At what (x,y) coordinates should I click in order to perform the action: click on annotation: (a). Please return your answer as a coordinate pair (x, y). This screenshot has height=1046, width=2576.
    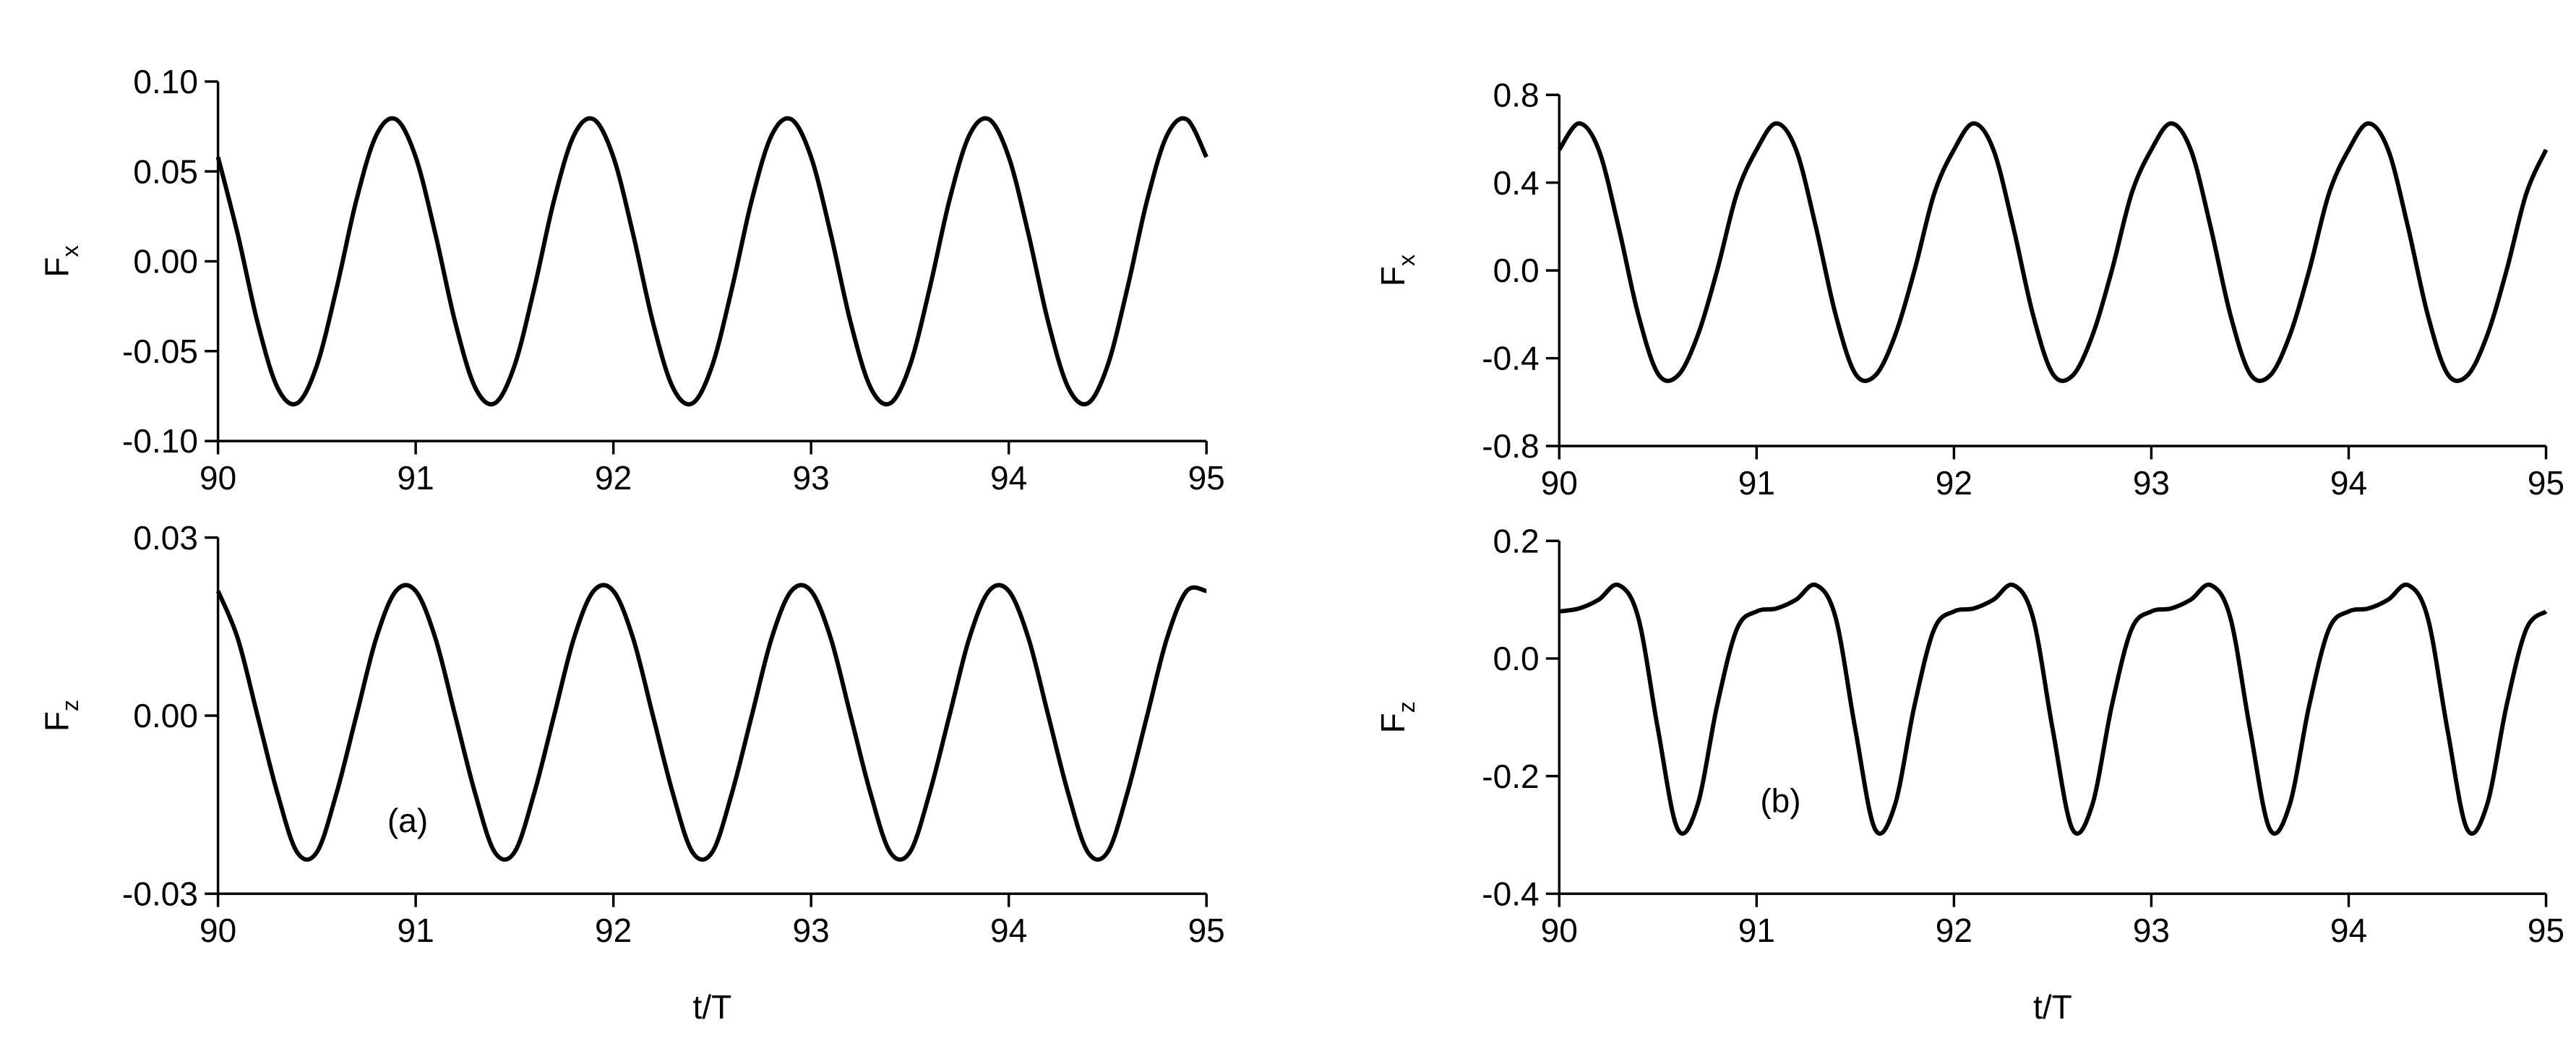
    Looking at the image, I should click on (408, 820).